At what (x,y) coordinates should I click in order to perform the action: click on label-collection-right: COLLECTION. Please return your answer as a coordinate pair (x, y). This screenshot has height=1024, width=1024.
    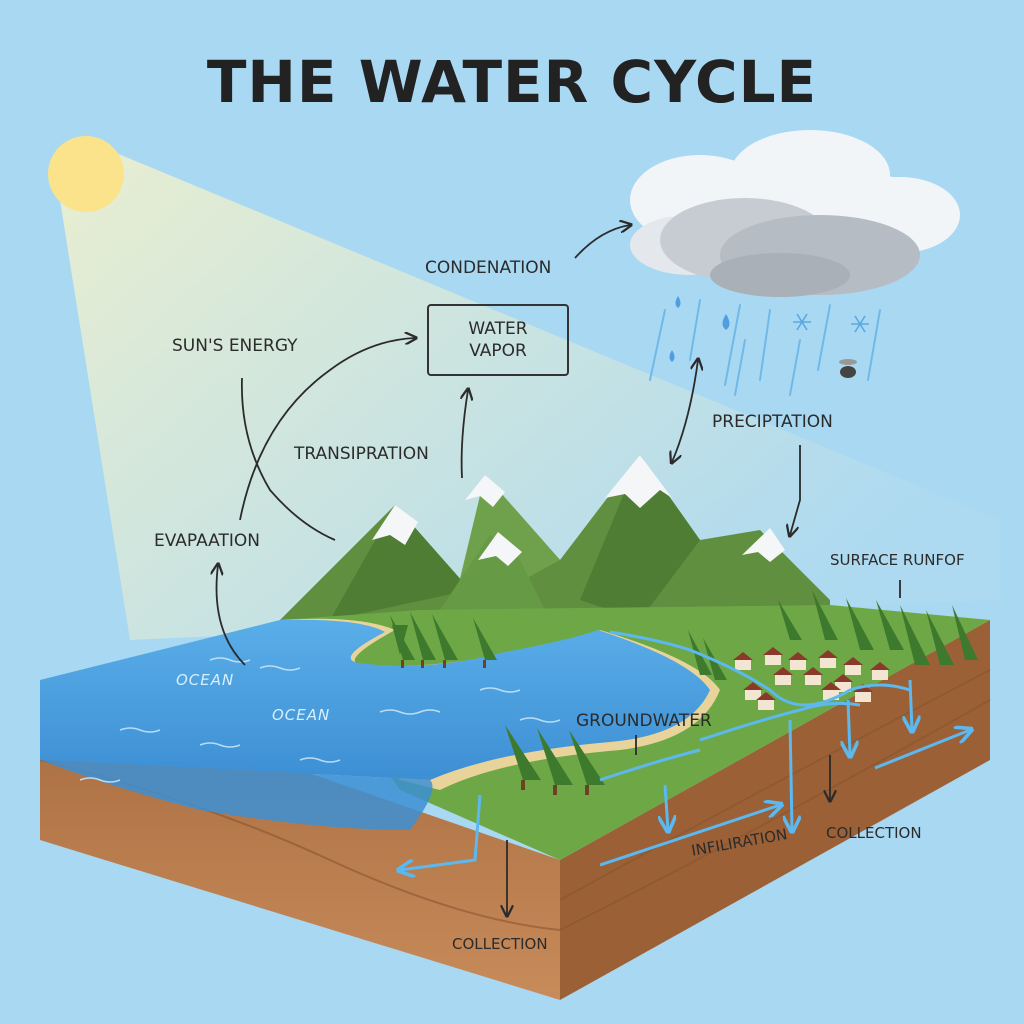
    Looking at the image, I should click on (874, 833).